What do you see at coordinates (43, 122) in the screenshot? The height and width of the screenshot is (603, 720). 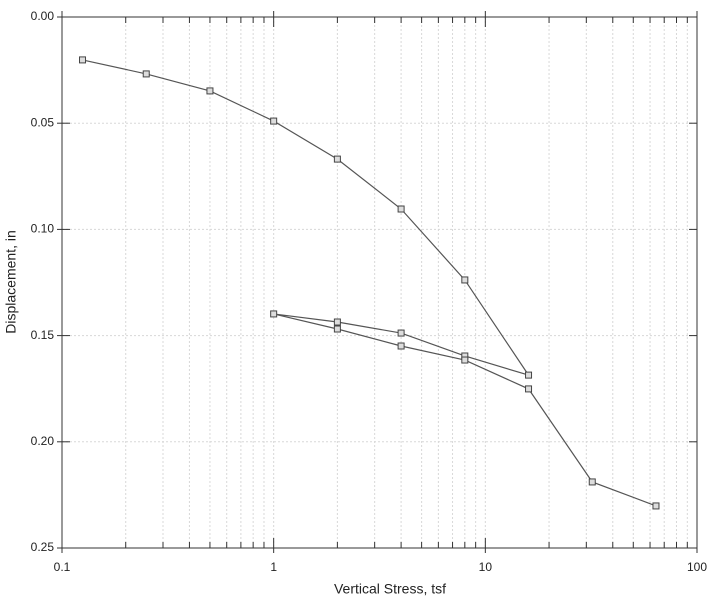 I see `y-tick-label: 0.05` at bounding box center [43, 122].